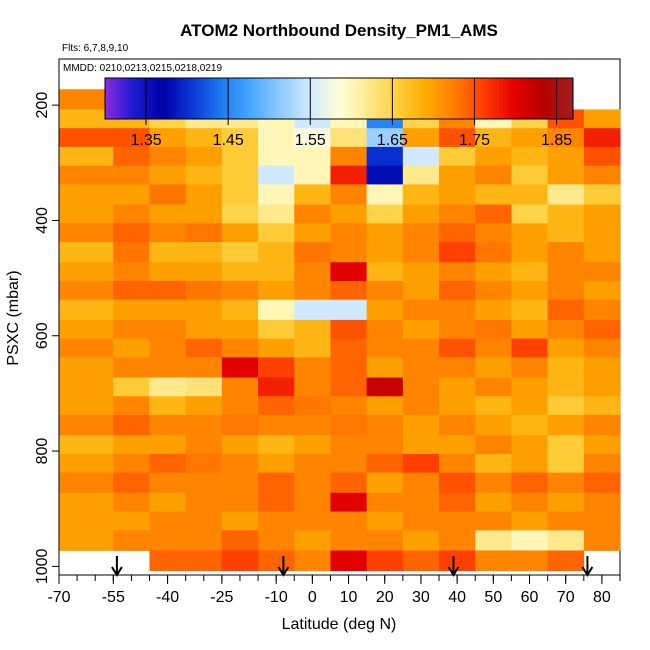  I want to click on y-tick-label: 1000, so click(42, 566).